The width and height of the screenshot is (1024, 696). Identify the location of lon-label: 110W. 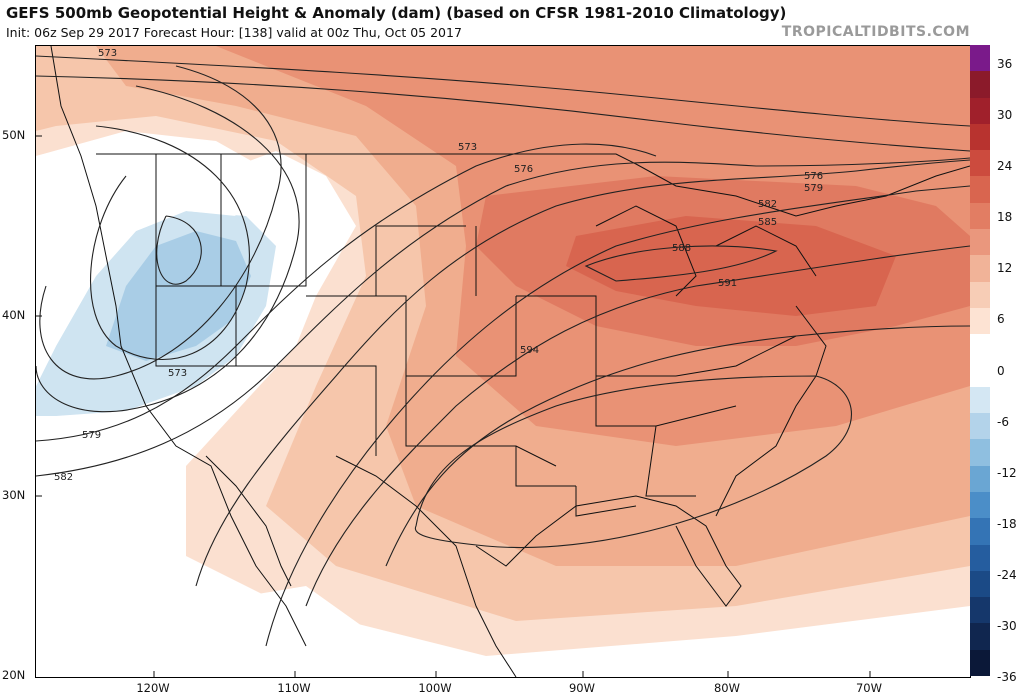
(294, 688).